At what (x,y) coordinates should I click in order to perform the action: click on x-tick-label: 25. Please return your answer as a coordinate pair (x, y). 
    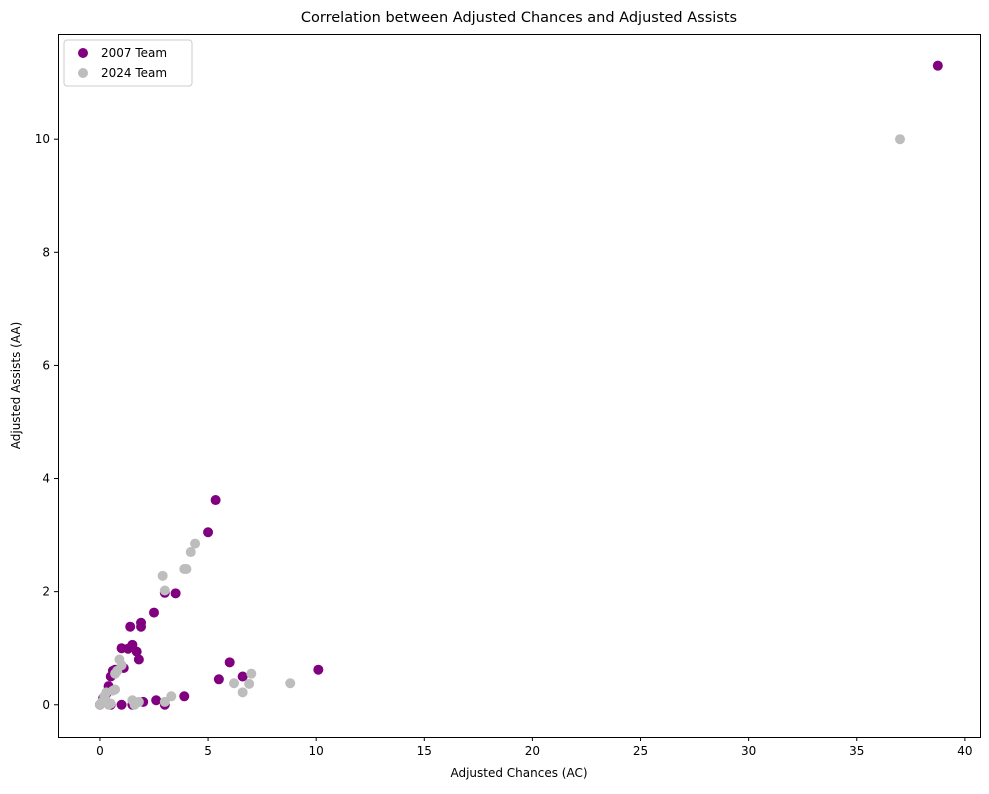
    Looking at the image, I should click on (640, 751).